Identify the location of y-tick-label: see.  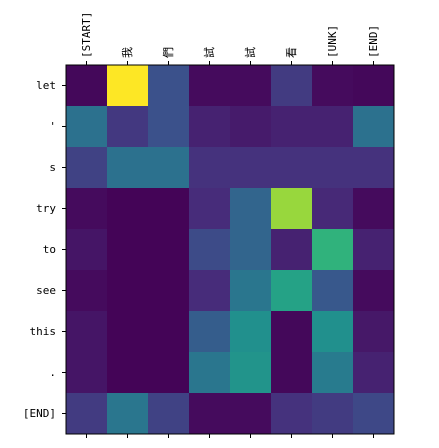
(46, 290).